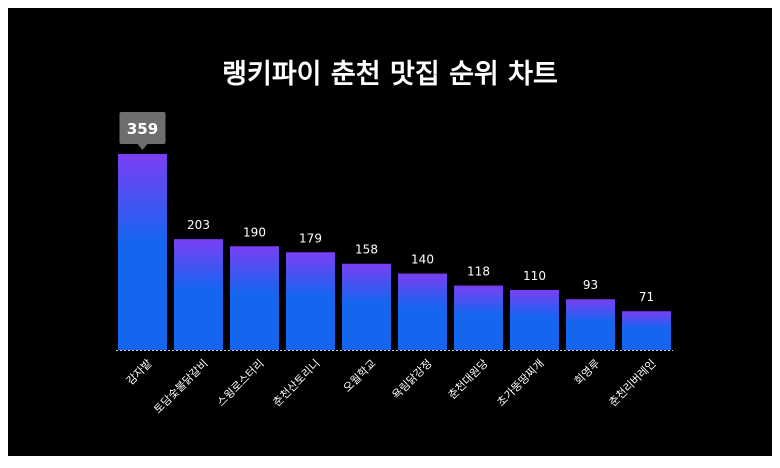 The image size is (780, 468). What do you see at coordinates (142, 147) in the screenshot?
I see `highlight-callout-pointer` at bounding box center [142, 147].